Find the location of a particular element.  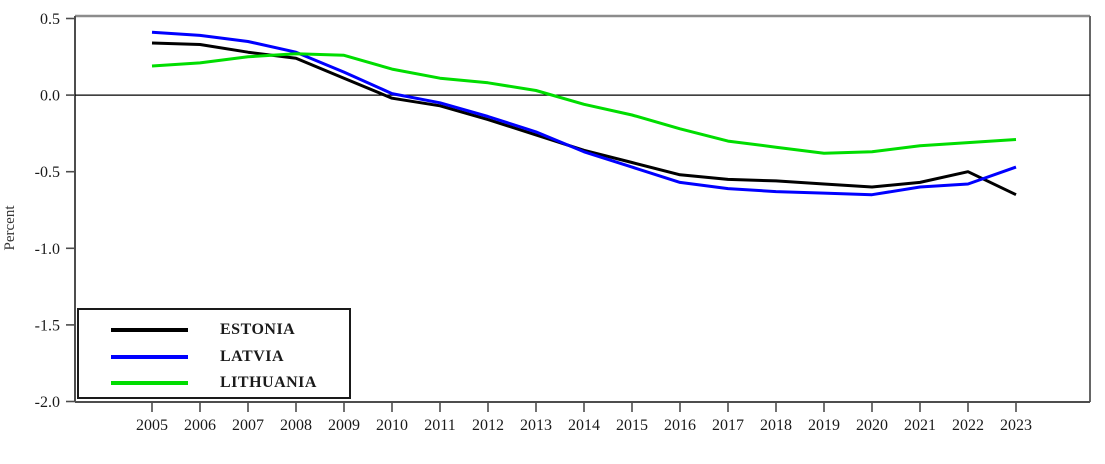

legend-item-lithuania: LITHUANIA is located at coordinates (214, 383).